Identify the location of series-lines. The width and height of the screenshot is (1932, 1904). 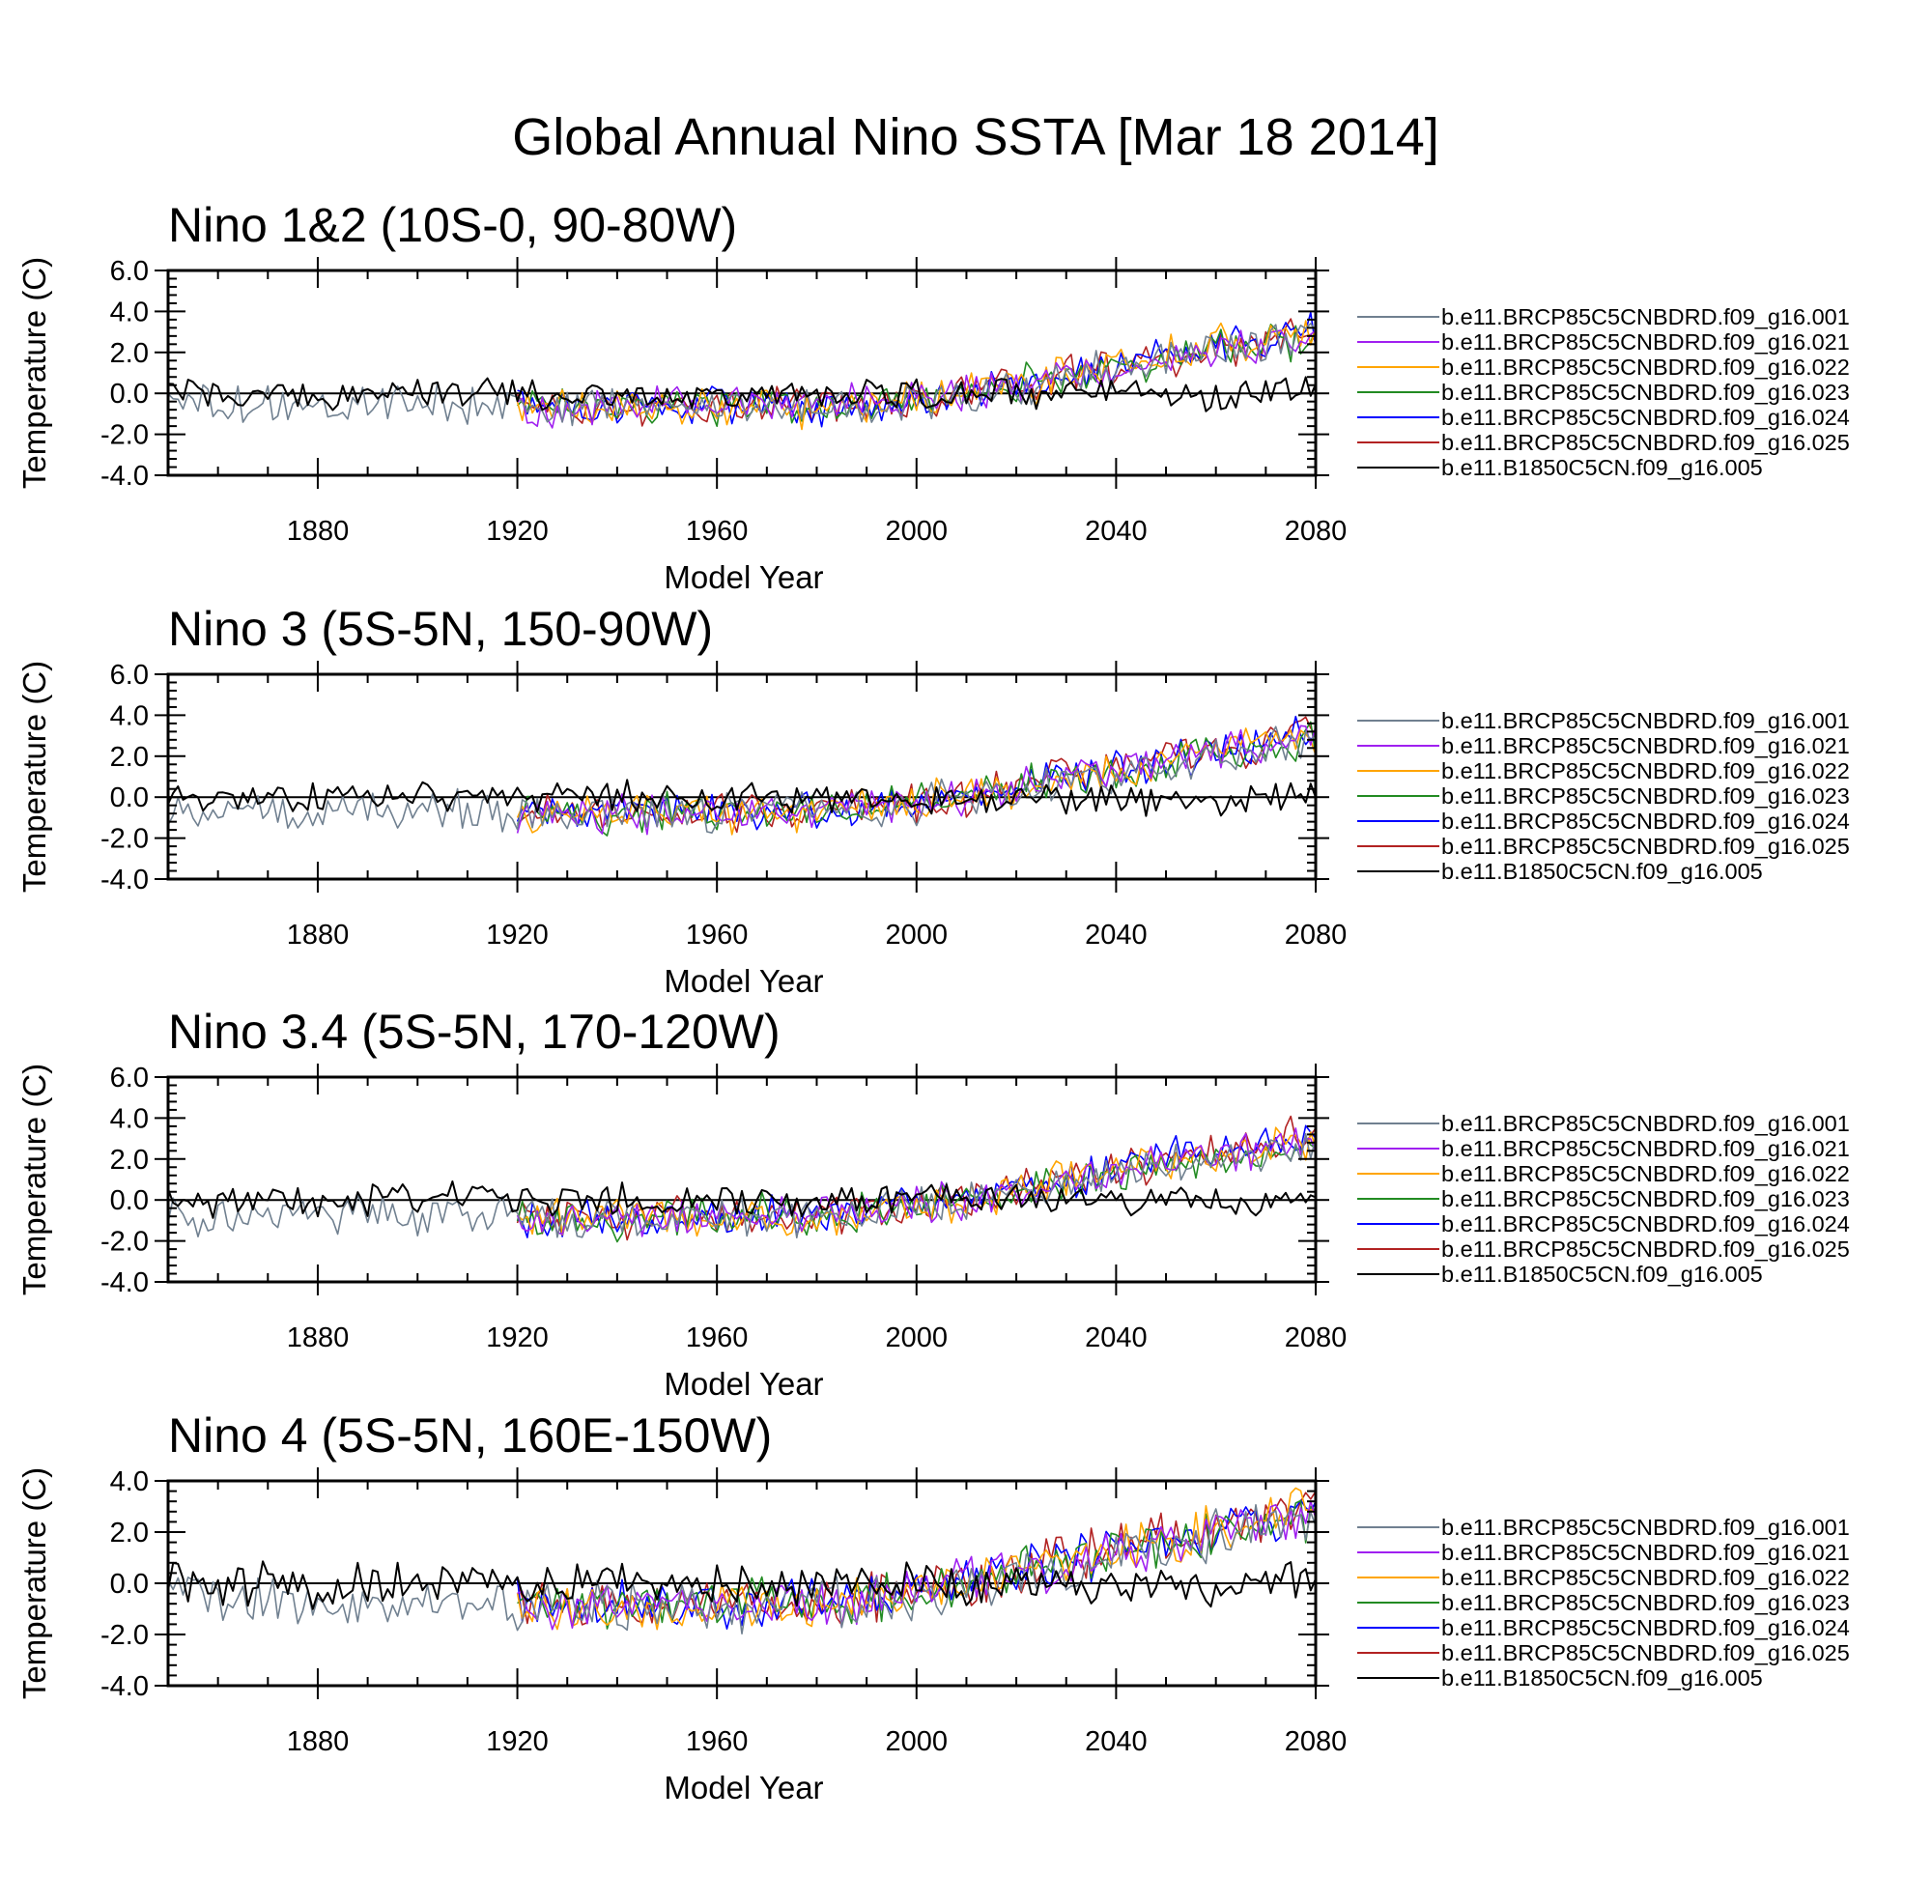
(742, 1179).